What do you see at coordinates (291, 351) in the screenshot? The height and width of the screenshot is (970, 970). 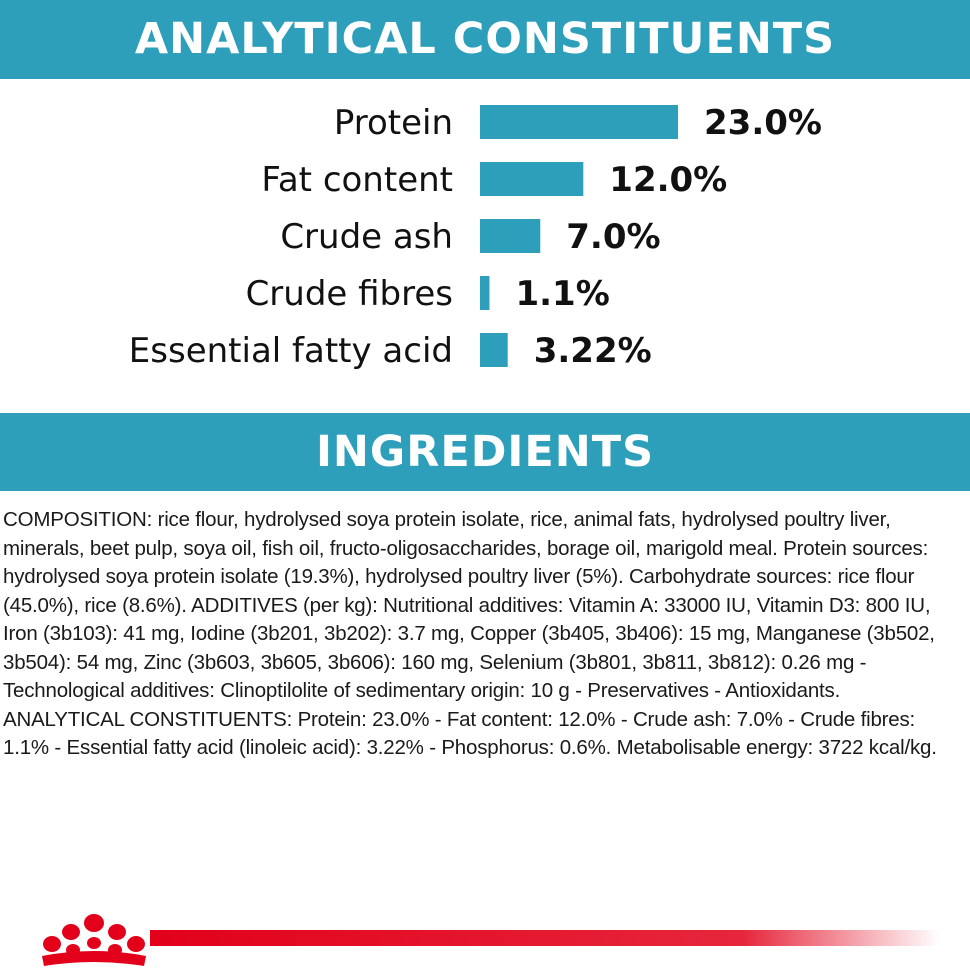 I see `category-label: Essential fatty acid` at bounding box center [291, 351].